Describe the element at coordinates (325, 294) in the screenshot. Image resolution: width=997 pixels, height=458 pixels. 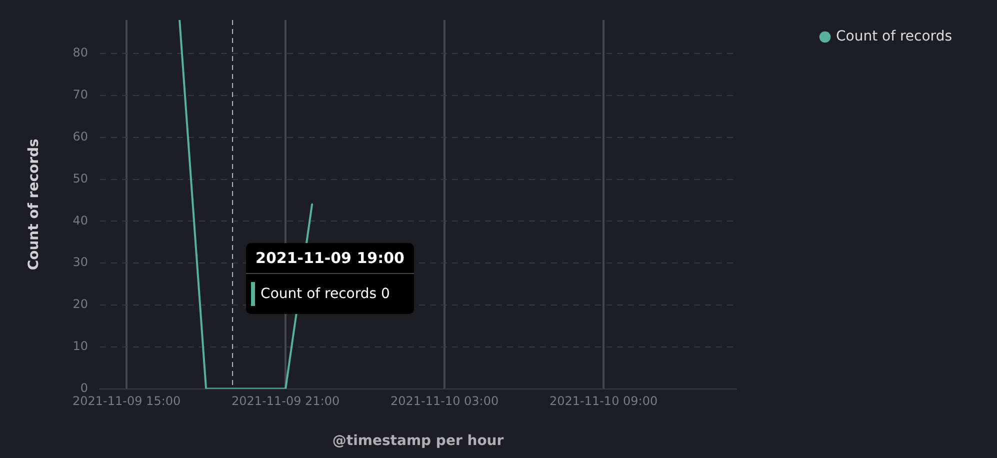
I see `annotation: Count of records 0` at that location.